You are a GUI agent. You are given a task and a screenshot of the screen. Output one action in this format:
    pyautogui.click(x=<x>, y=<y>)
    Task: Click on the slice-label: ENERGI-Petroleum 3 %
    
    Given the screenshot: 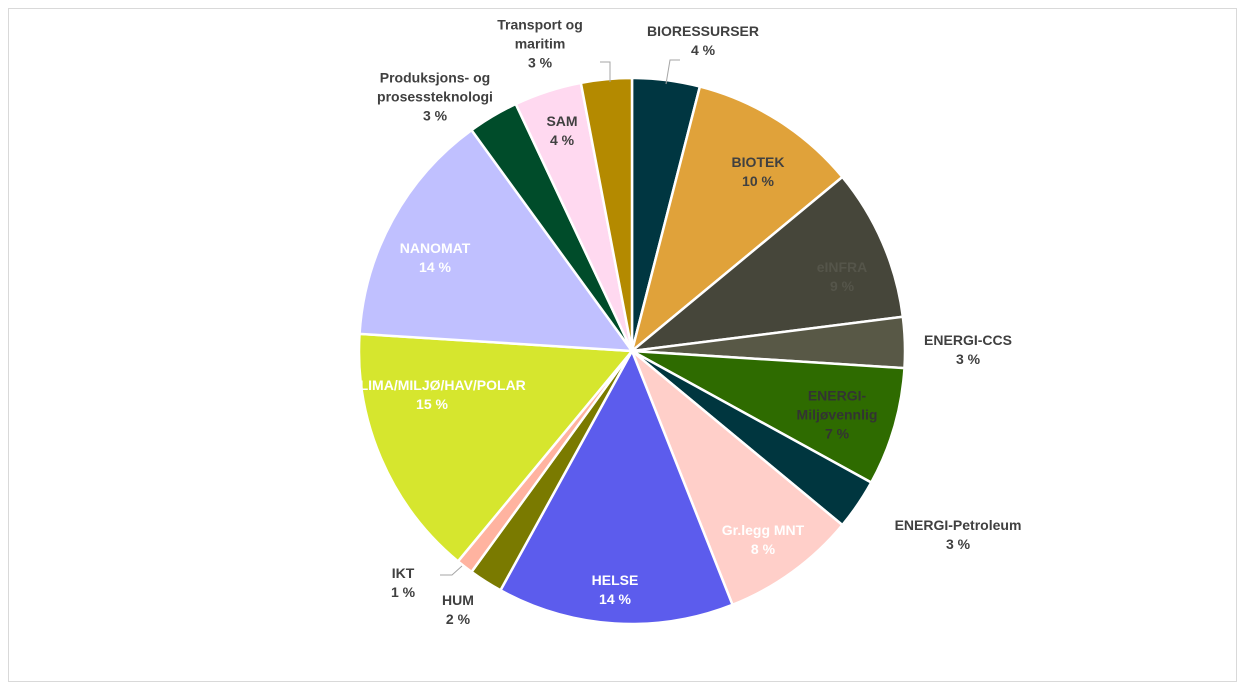 What is the action you would take?
    pyautogui.click(x=958, y=535)
    